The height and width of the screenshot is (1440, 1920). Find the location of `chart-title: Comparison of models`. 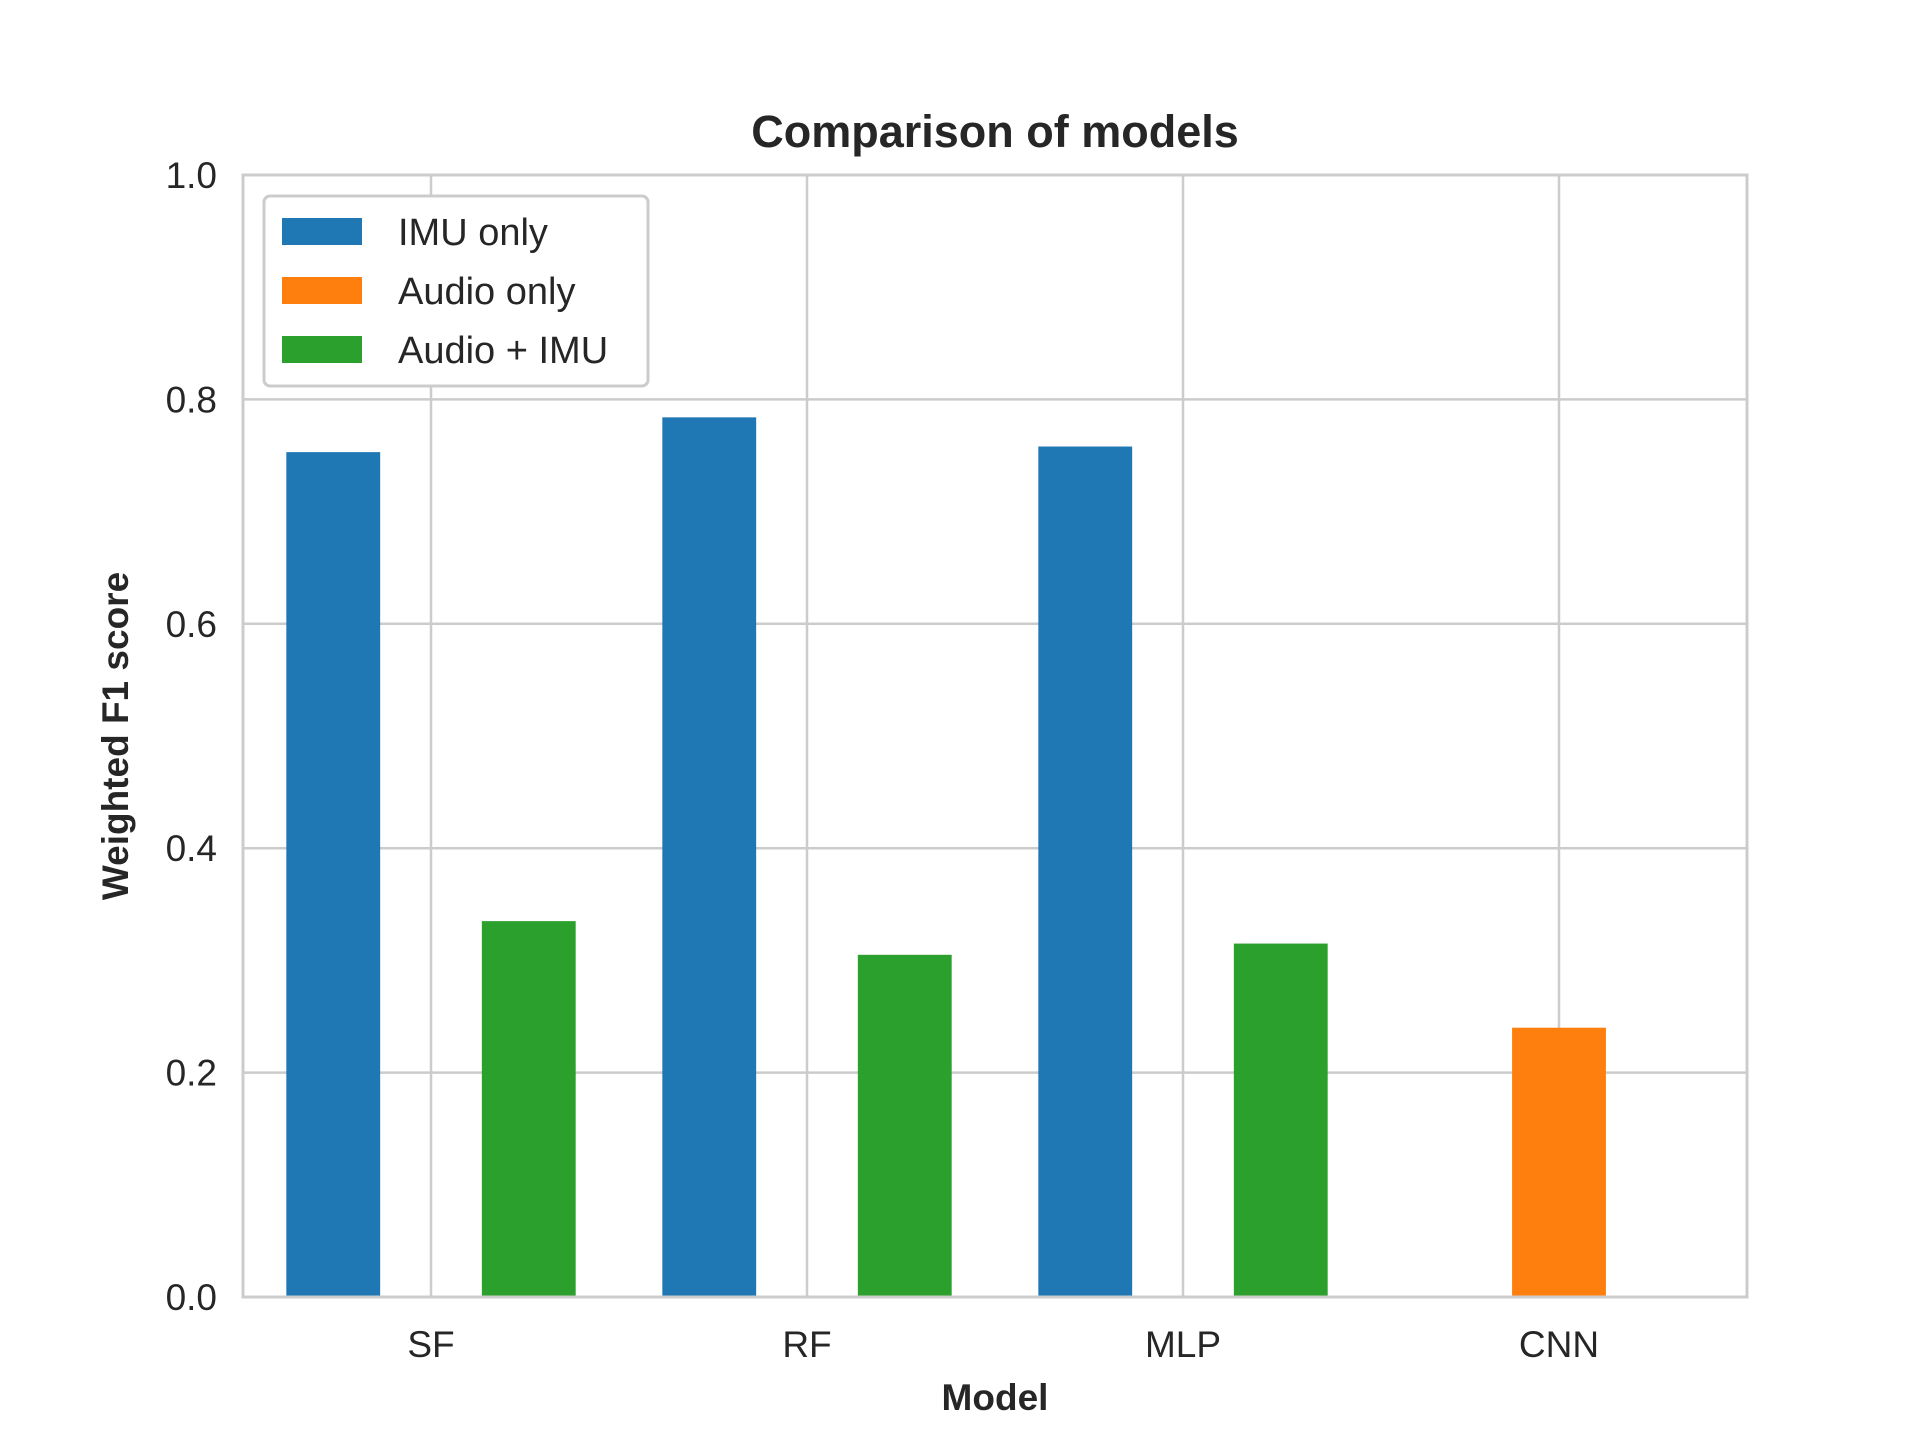

chart-title: Comparison of models is located at coordinates (995, 131).